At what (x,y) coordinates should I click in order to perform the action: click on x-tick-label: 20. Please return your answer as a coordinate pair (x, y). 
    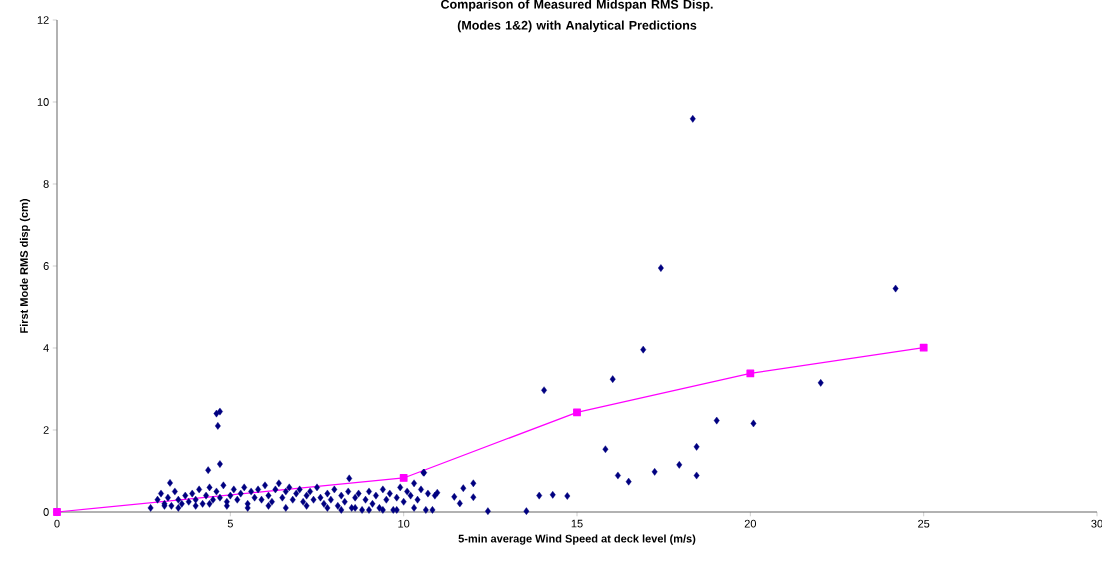
    Looking at the image, I should click on (750, 523).